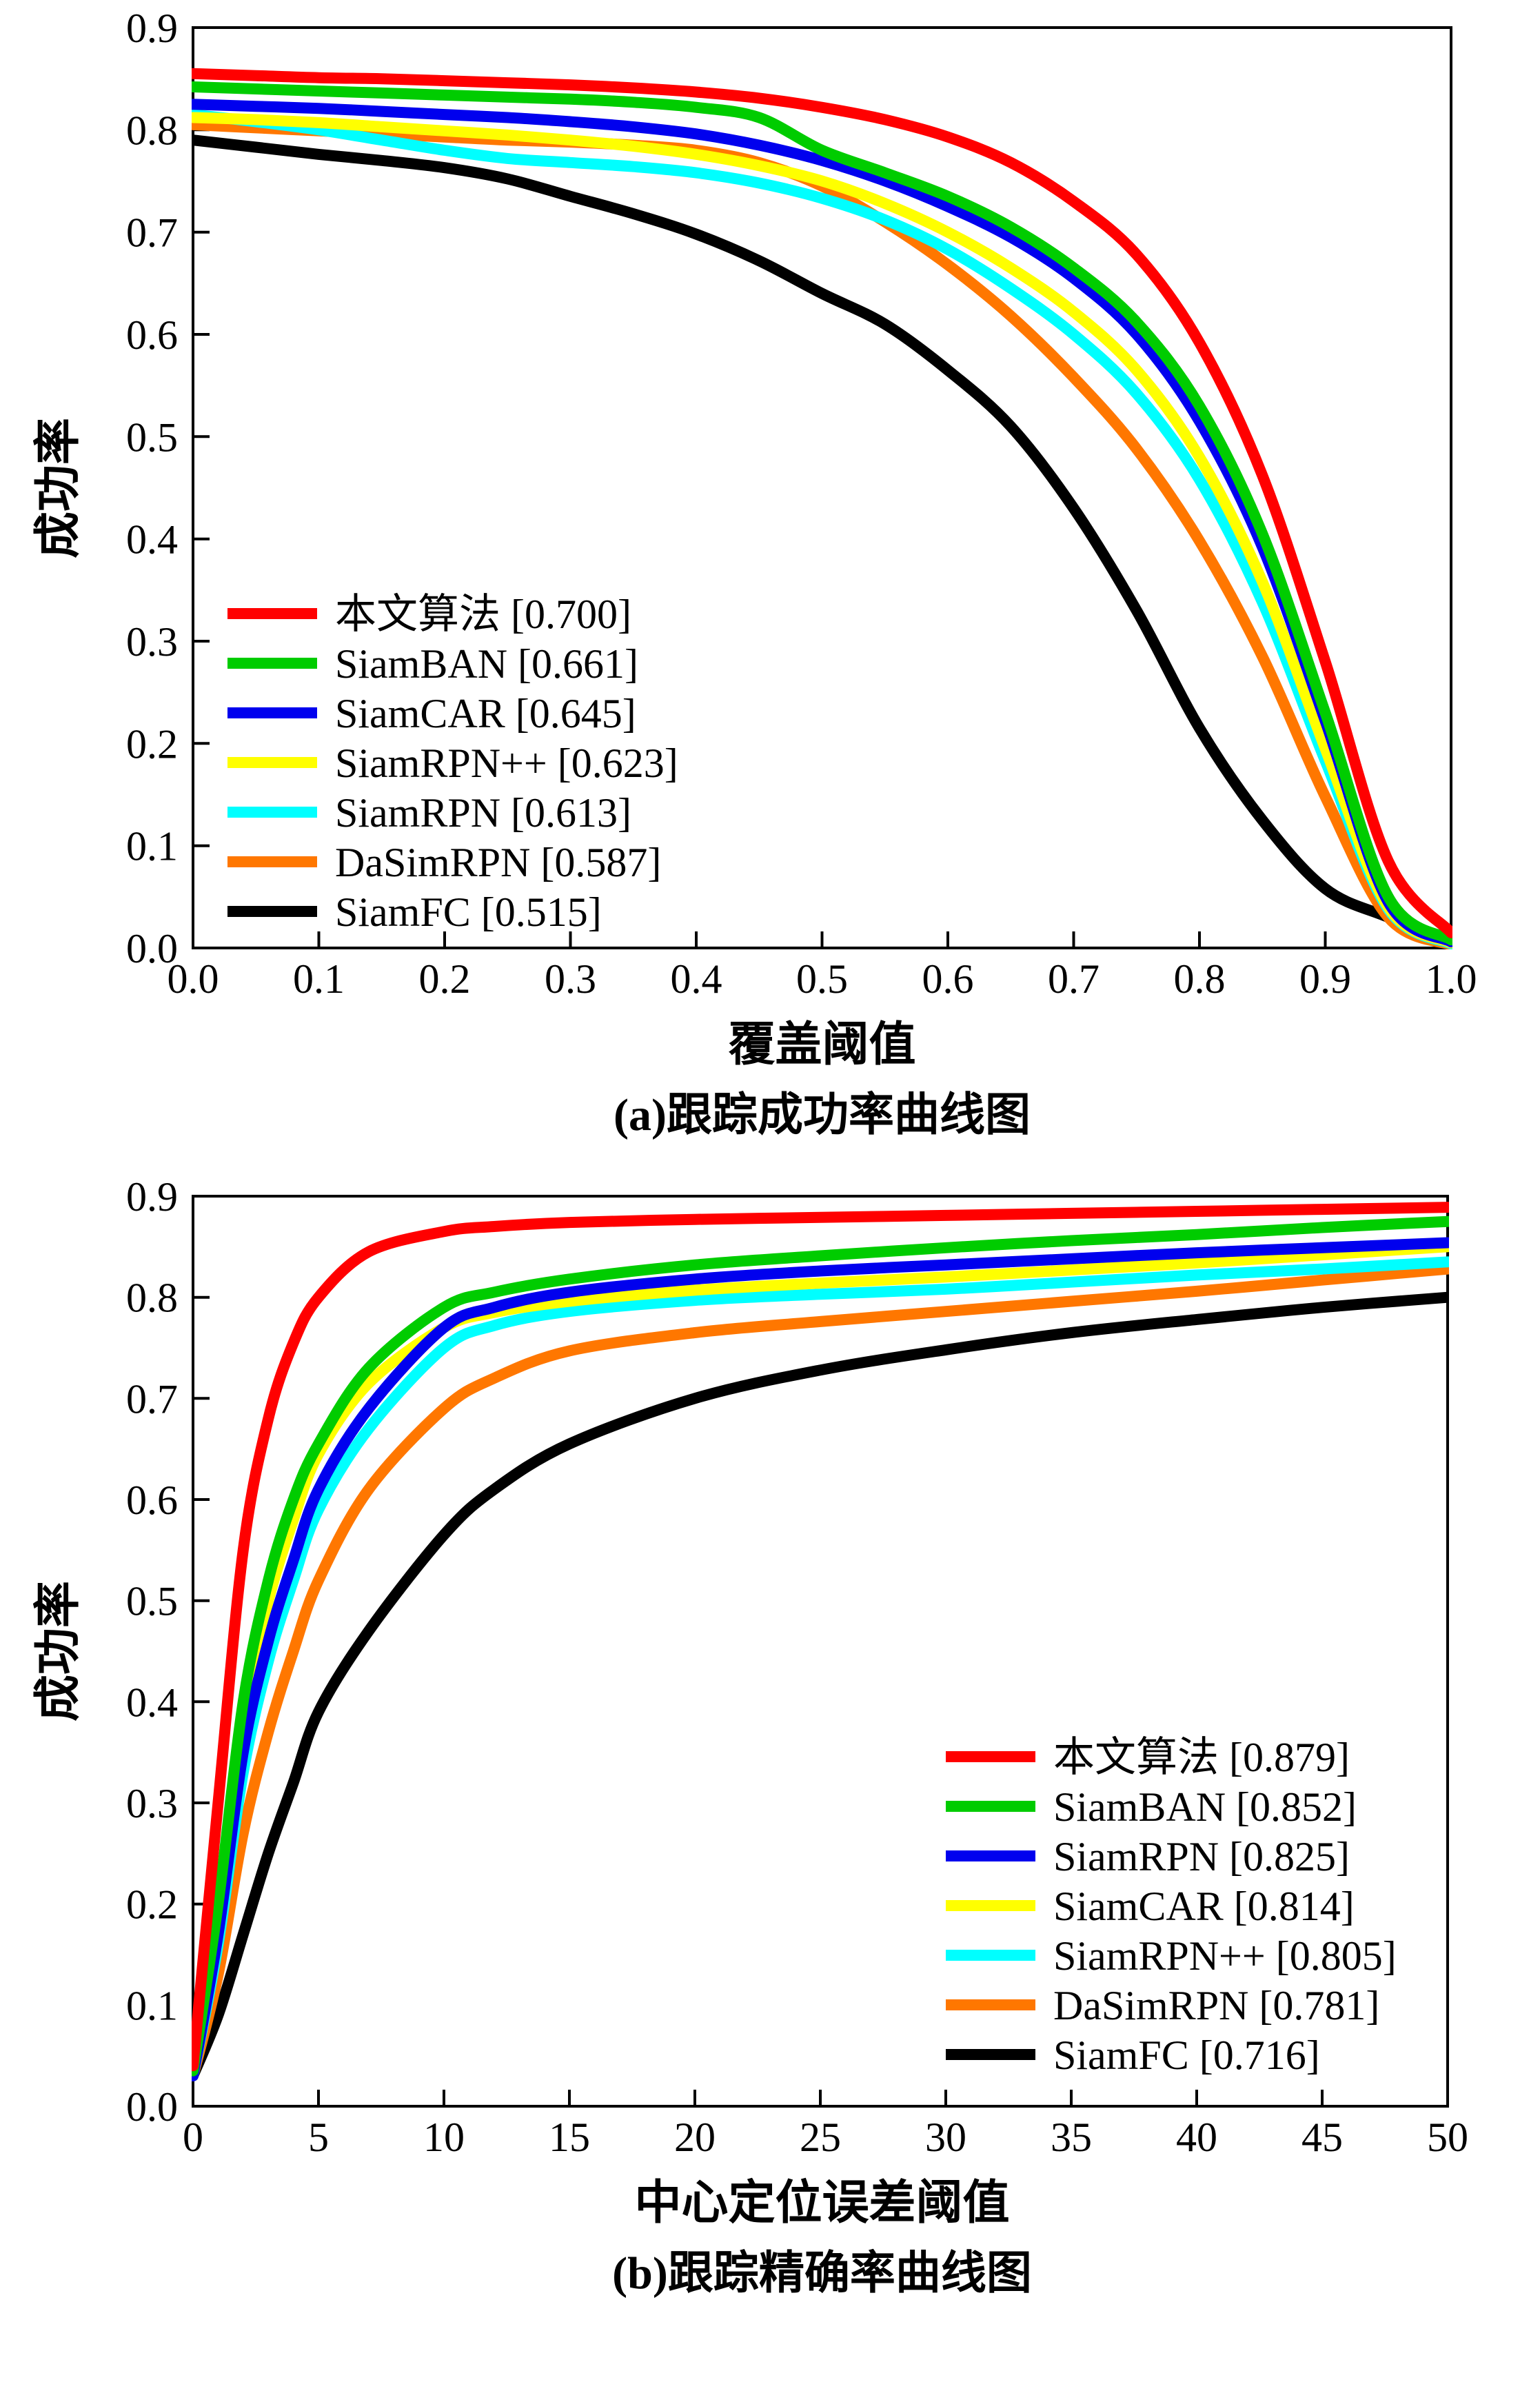 This screenshot has width=1540, height=2382. Describe the element at coordinates (822, 979) in the screenshot. I see `x-tick-label: 0.5` at that location.